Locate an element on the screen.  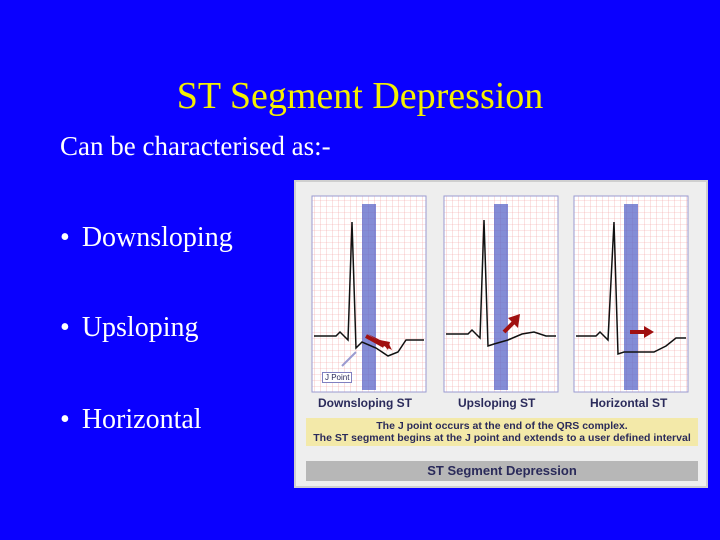
panel-label-upsloping: Upsloping ST is located at coordinates (497, 403).